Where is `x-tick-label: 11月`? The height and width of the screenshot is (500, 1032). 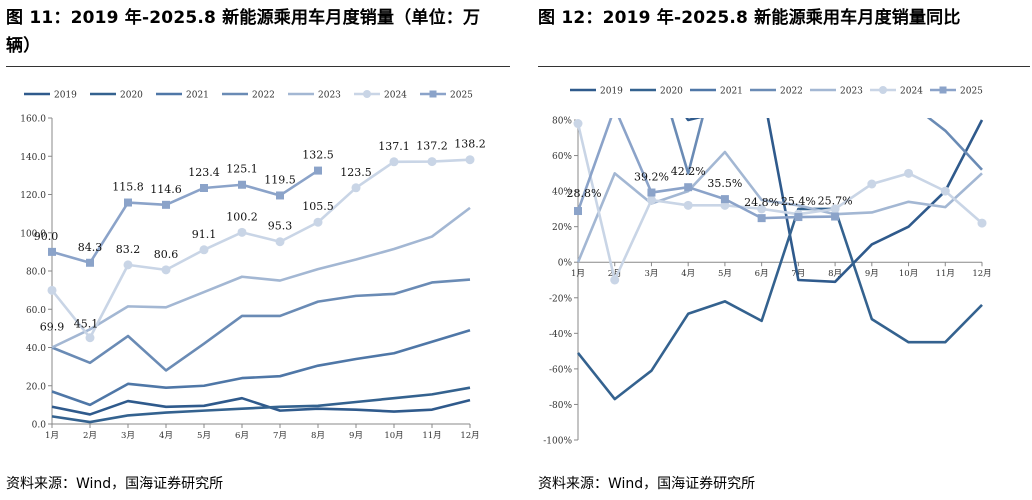 x-tick-label: 11月 is located at coordinates (945, 274).